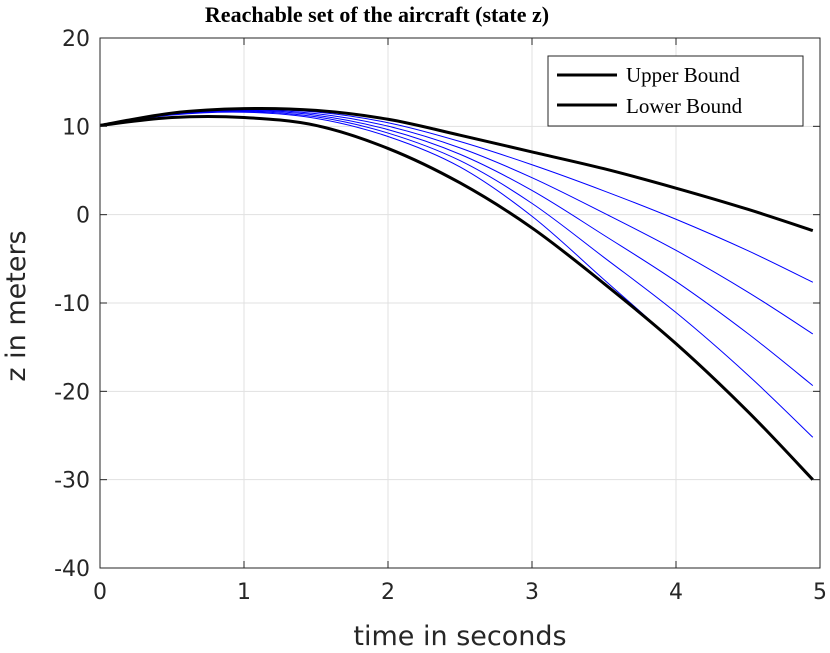 This screenshot has width=830, height=653. Describe the element at coordinates (532, 592) in the screenshot. I see `x-tick-label: 3` at that location.